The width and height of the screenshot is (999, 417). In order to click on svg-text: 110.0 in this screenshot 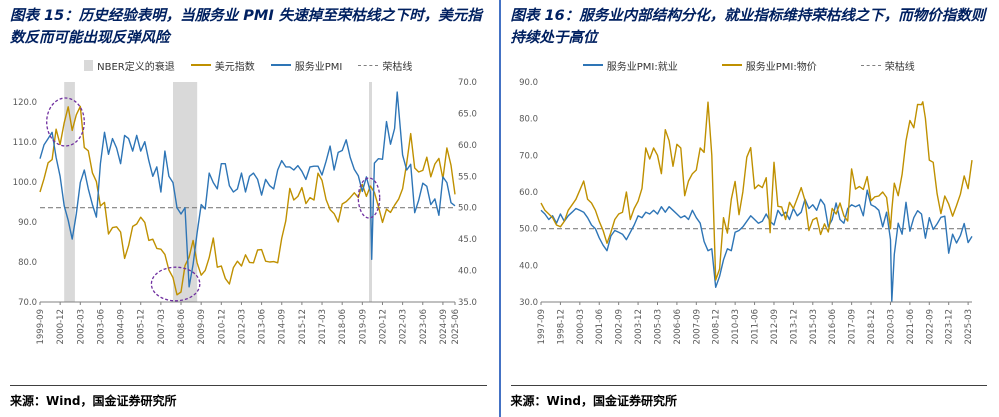, I will do `click(25, 143)`.